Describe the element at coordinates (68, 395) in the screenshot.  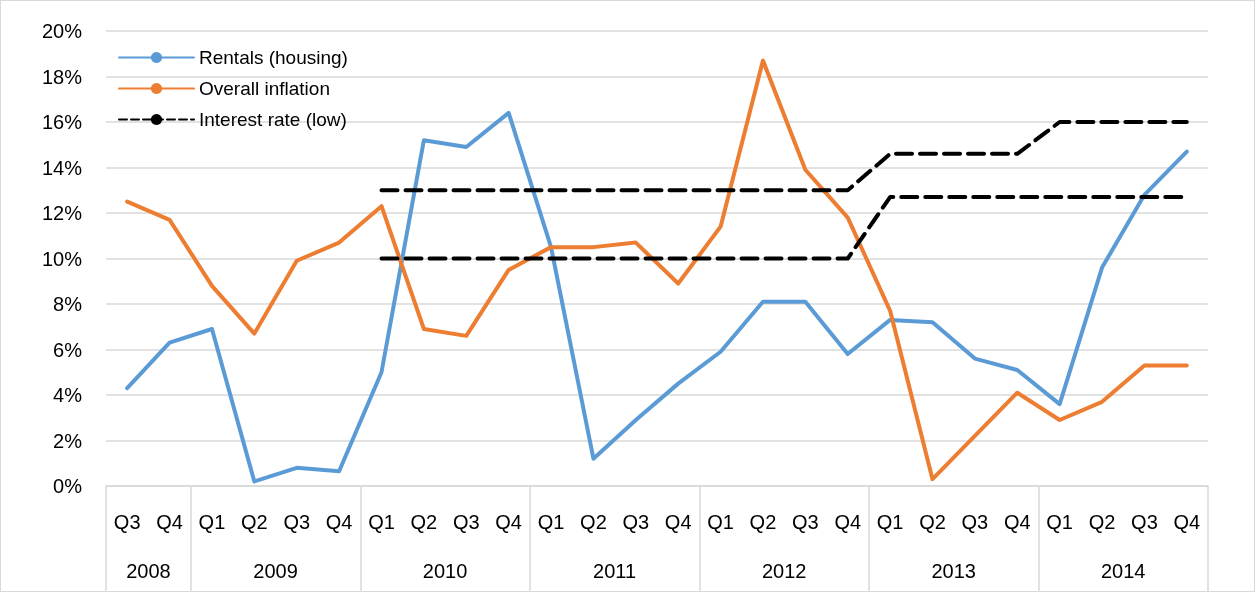
I see `y-tick-label: 4%` at that location.